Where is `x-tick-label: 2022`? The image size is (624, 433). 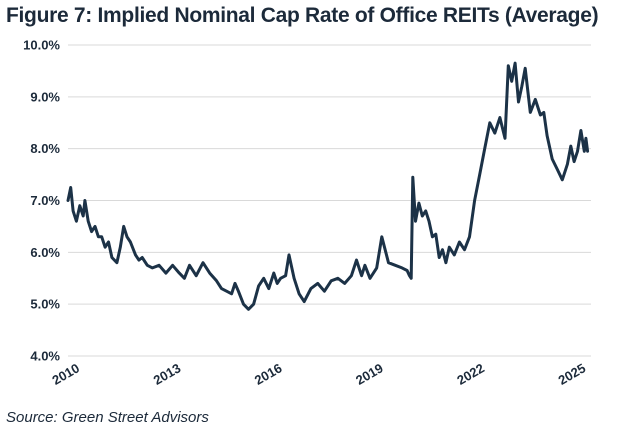
x-tick-label: 2022 is located at coordinates (470, 373).